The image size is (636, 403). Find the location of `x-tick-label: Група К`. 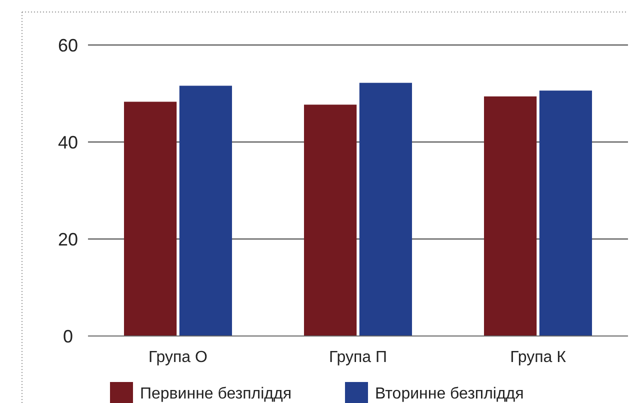

x-tick-label: Група К is located at coordinates (538, 357).